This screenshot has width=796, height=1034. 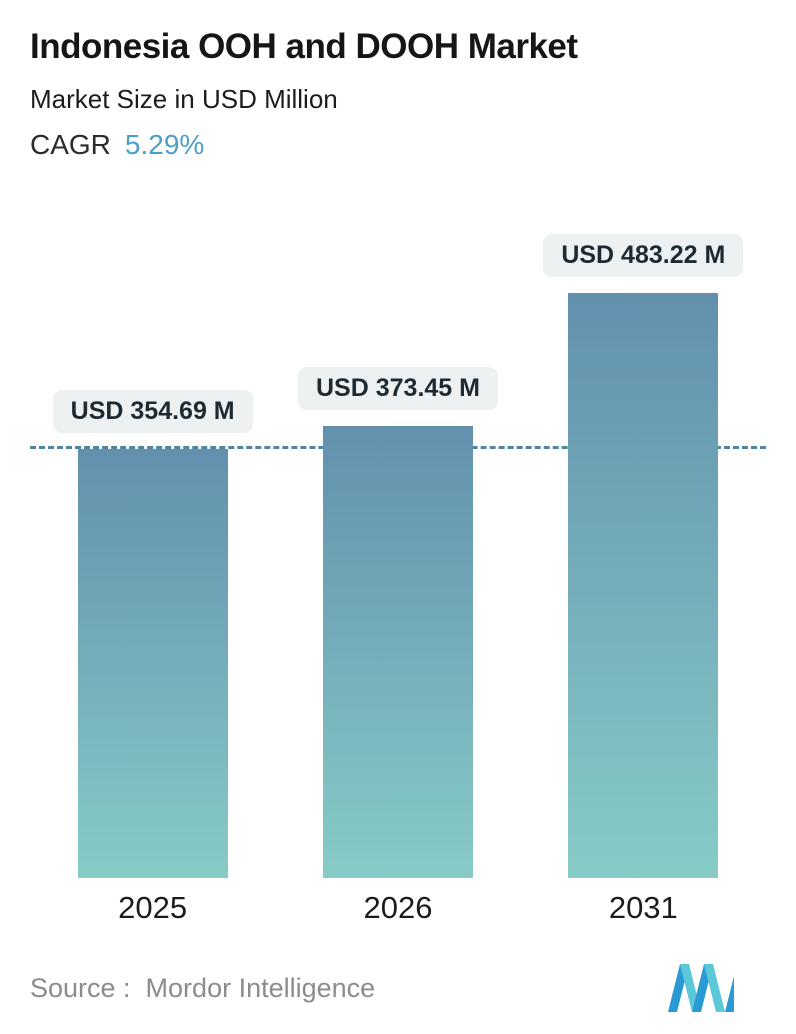 What do you see at coordinates (398, 145) in the screenshot?
I see `cagr-row: CAGR 5.29%` at bounding box center [398, 145].